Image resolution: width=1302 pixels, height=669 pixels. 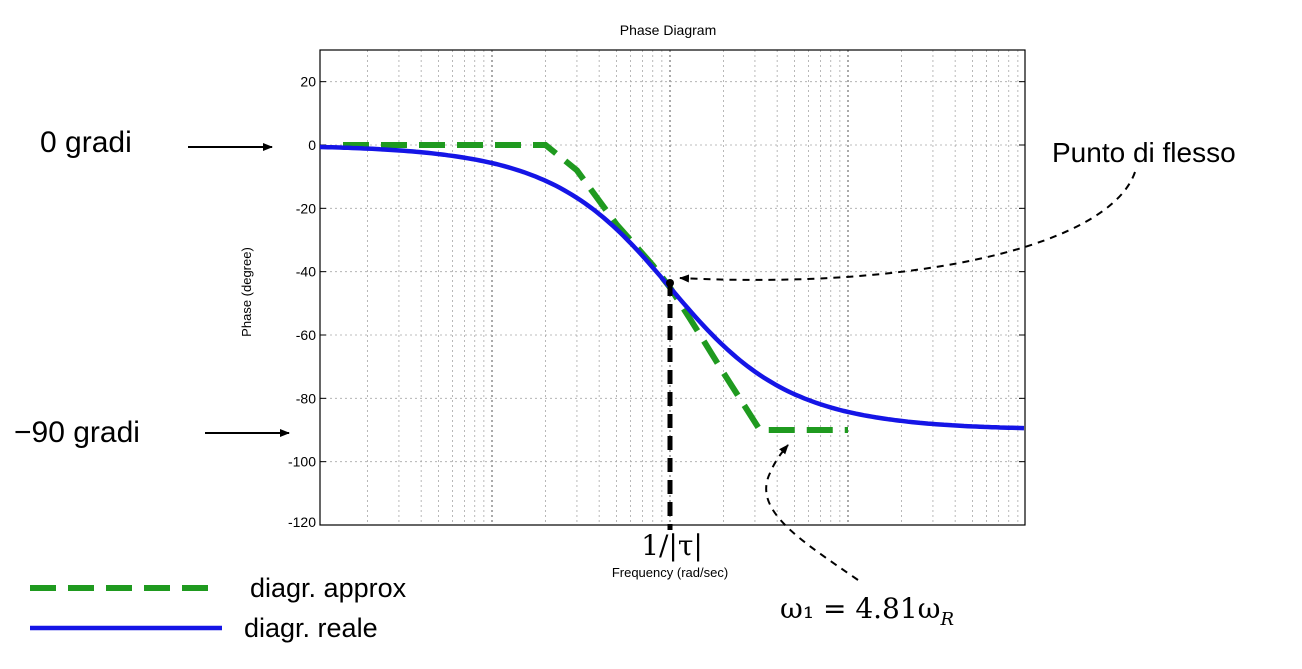 I want to click on y-tick-label: -20, so click(x=306, y=208).